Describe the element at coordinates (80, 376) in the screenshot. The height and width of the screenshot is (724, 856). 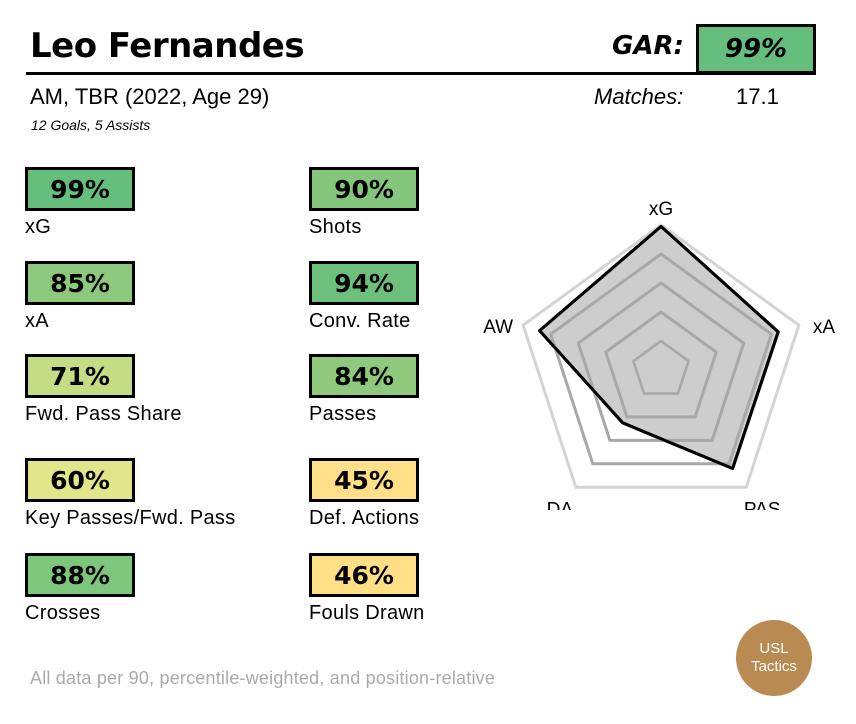
I see `stat-value-box: 71%` at that location.